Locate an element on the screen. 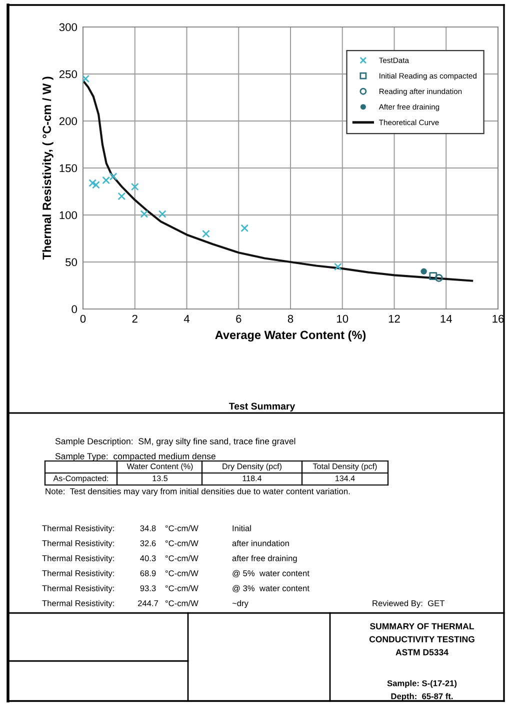 This screenshot has height=705, width=506. text: 118.4 is located at coordinates (252, 478).